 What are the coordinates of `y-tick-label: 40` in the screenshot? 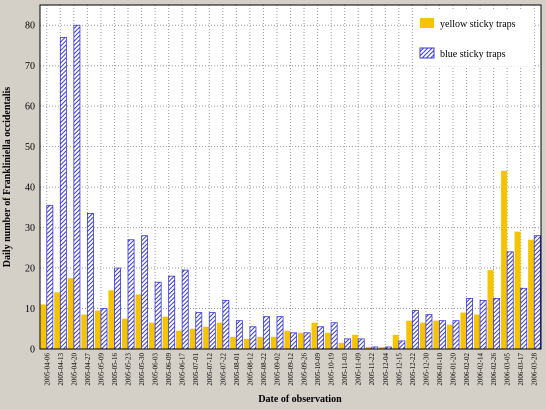 It's located at (30, 188).